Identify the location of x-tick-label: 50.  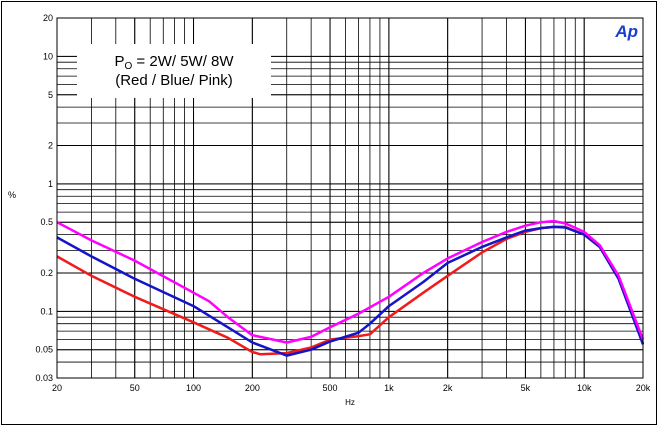
(135, 388).